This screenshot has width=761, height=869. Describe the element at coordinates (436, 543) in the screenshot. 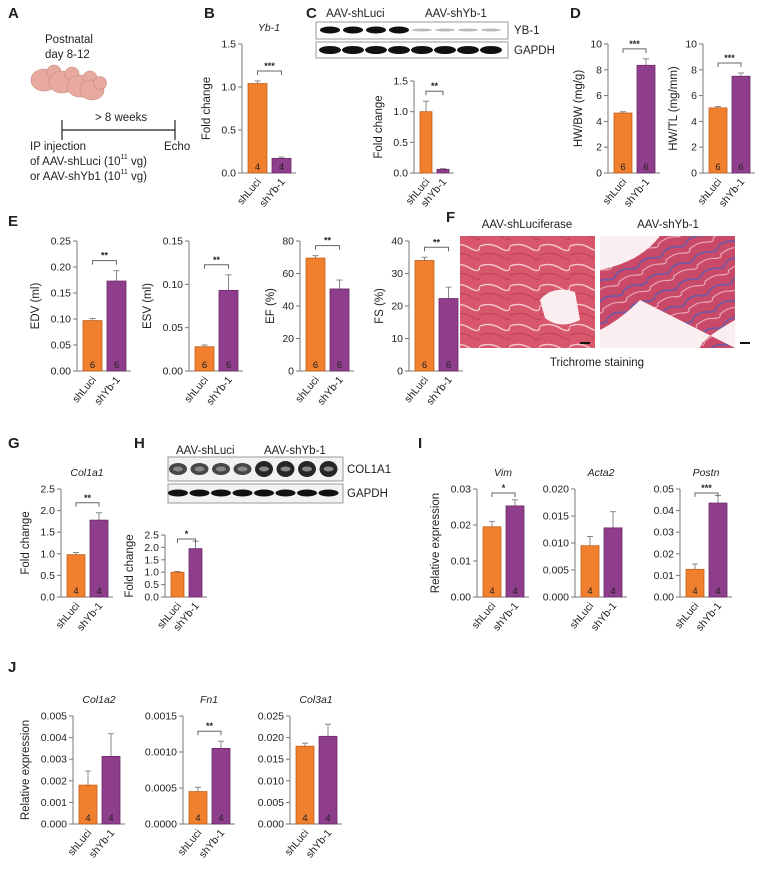

I see `y-axis-label: Relative expression` at that location.